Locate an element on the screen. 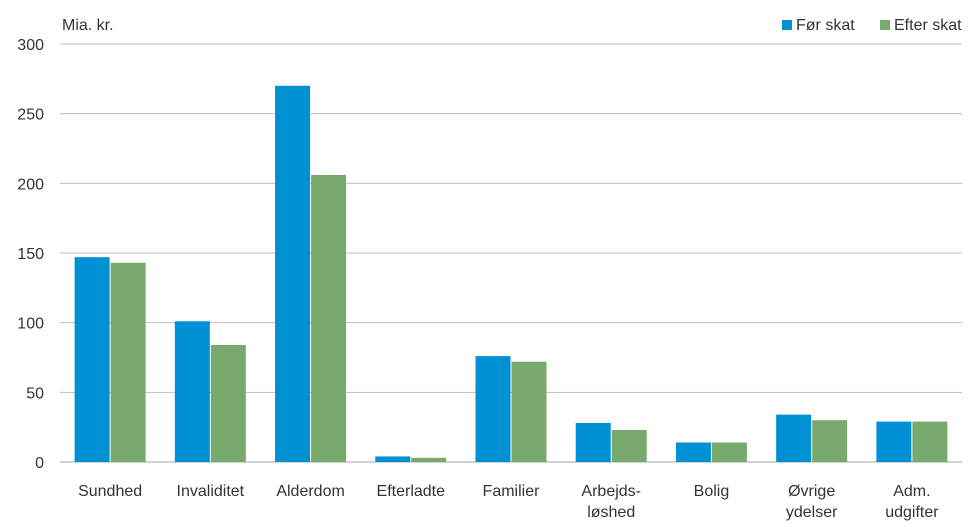 This screenshot has height=527, width=971. x-tick-label: Alderdom is located at coordinates (310, 491).